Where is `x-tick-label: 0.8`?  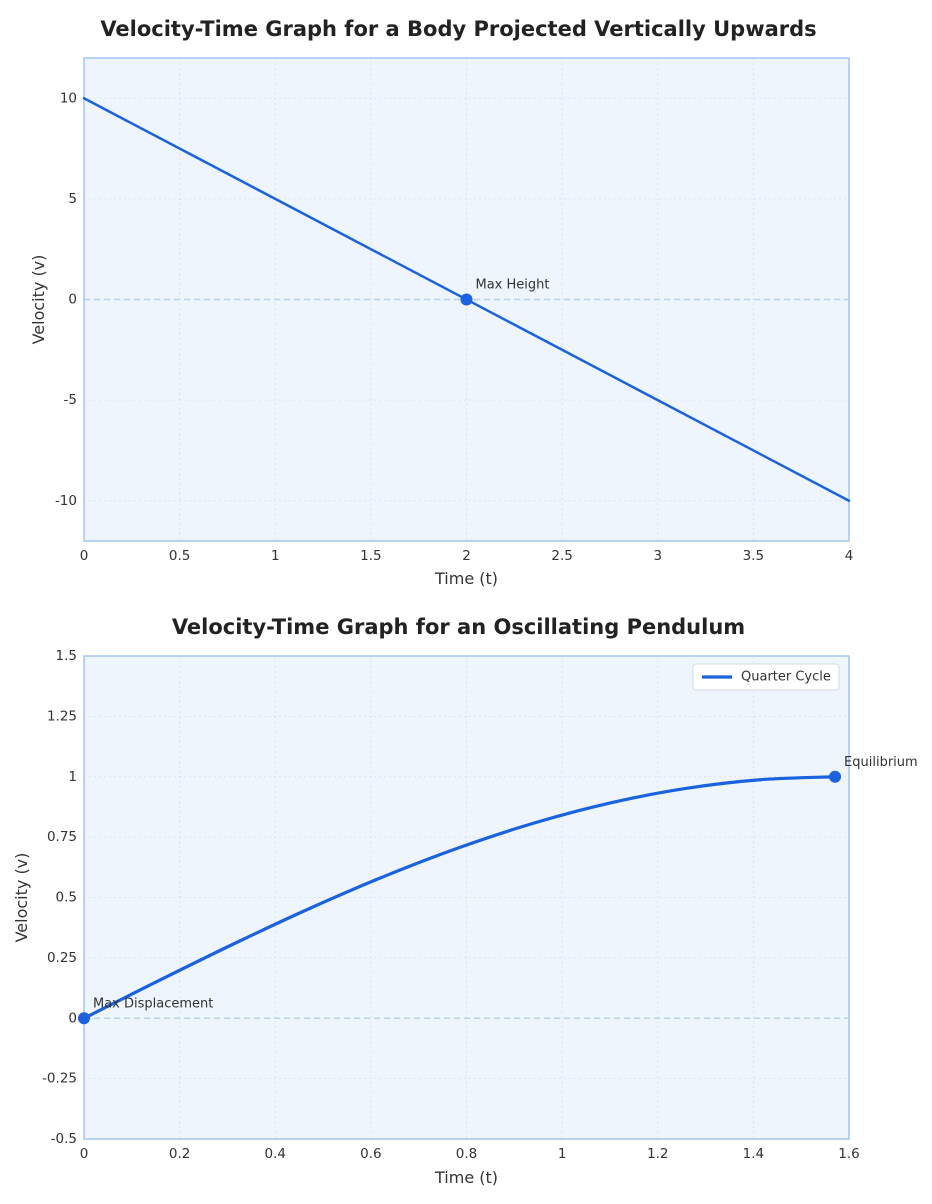
x-tick-label: 0.8 is located at coordinates (466, 1154).